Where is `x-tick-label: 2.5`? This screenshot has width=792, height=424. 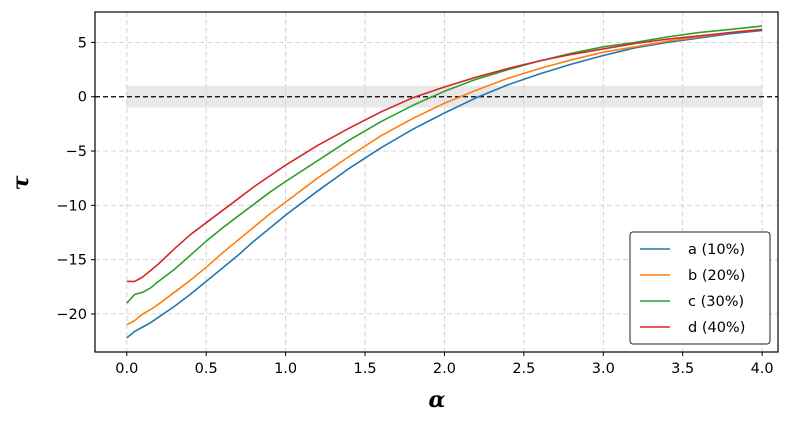
x-tick-label: 2.5 is located at coordinates (523, 369).